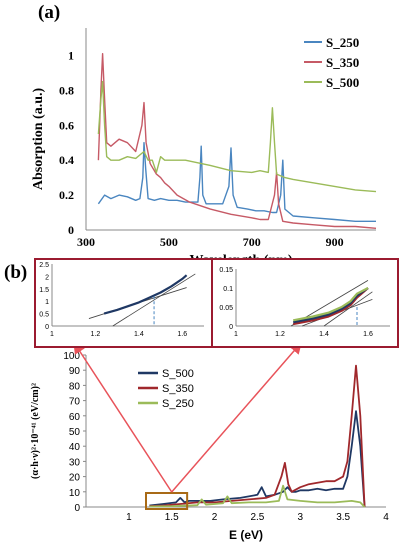  Describe the element at coordinates (348, 309) in the screenshot. I see `inset-right-fit-line` at that location.